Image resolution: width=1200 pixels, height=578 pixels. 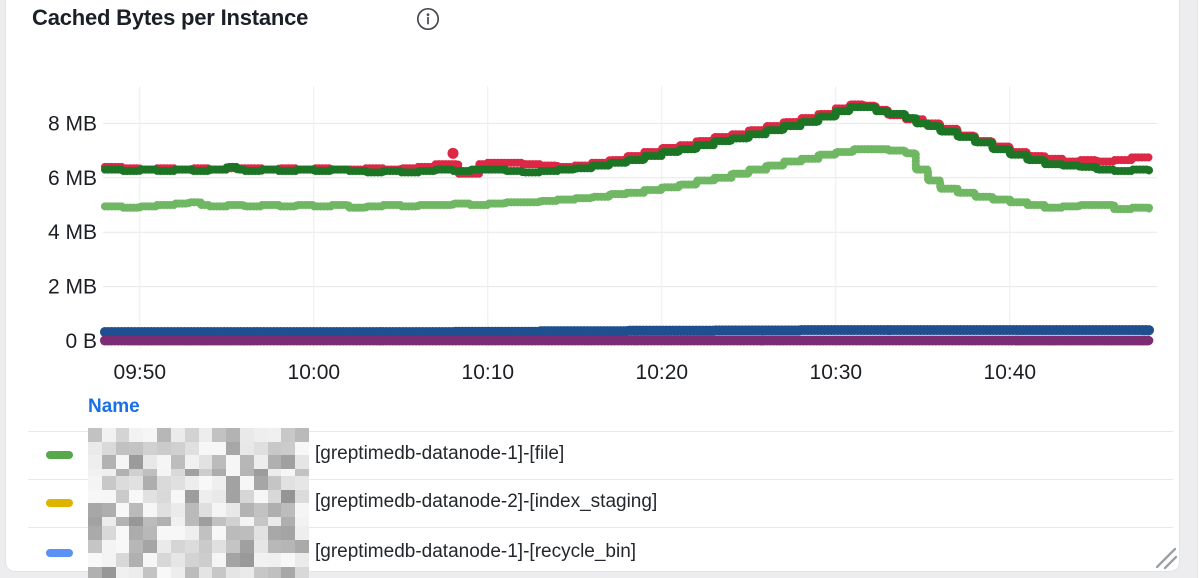 What do you see at coordinates (440, 453) in the screenshot?
I see `legend-series-label: [greptimedb-datanode-1]-[file]` at bounding box center [440, 453].